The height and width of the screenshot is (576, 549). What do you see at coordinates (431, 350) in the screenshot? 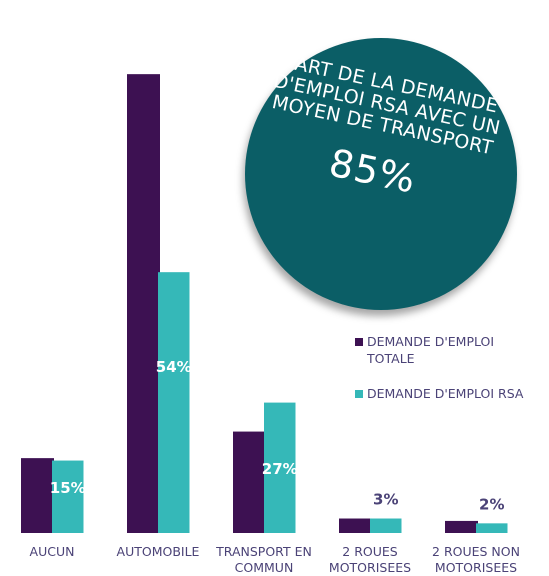
I see `legend-label-total: DEMANDE D'EMPLOI TOTALE` at bounding box center [431, 350].